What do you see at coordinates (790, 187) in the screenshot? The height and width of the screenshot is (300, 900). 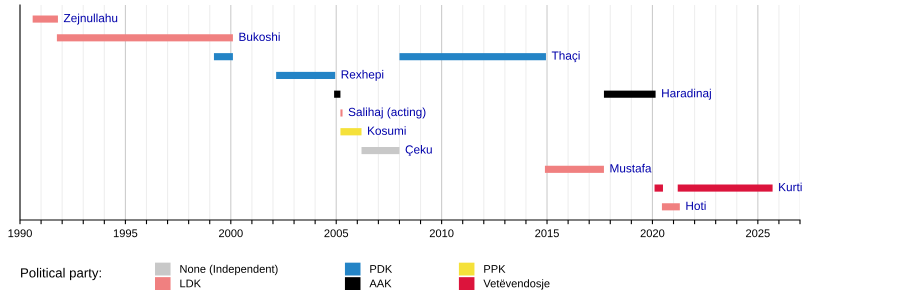 I see `y-tick-label: Kurti` at bounding box center [790, 187].